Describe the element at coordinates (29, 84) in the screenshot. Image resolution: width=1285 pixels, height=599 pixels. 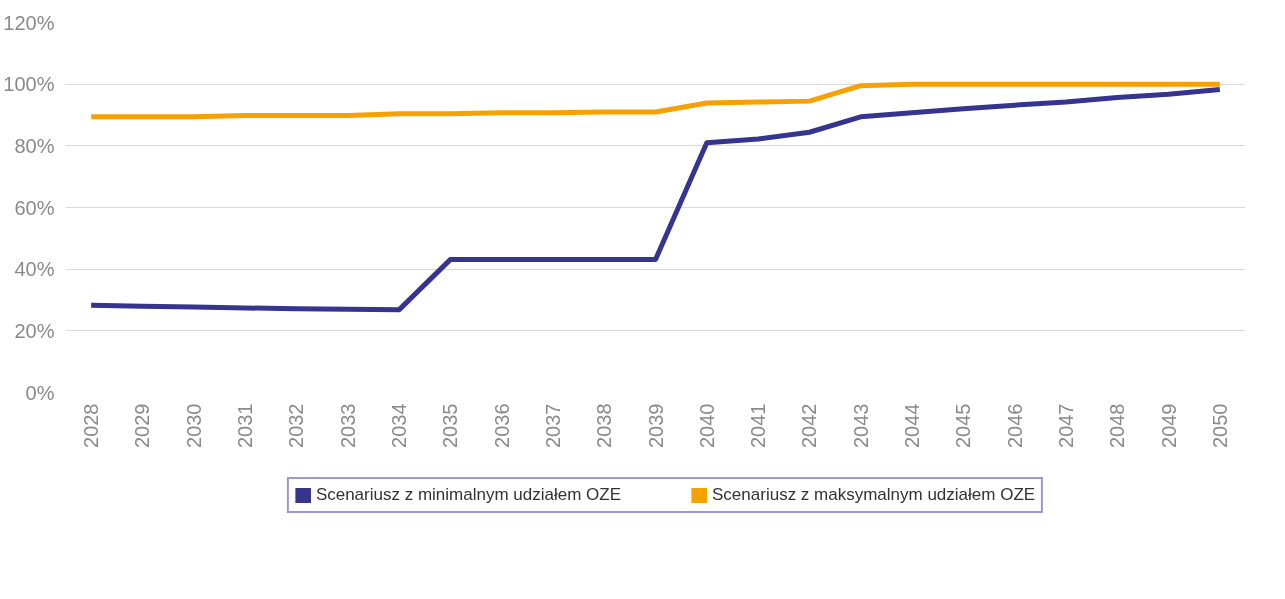
I see `y-tick-label: 100%` at that location.